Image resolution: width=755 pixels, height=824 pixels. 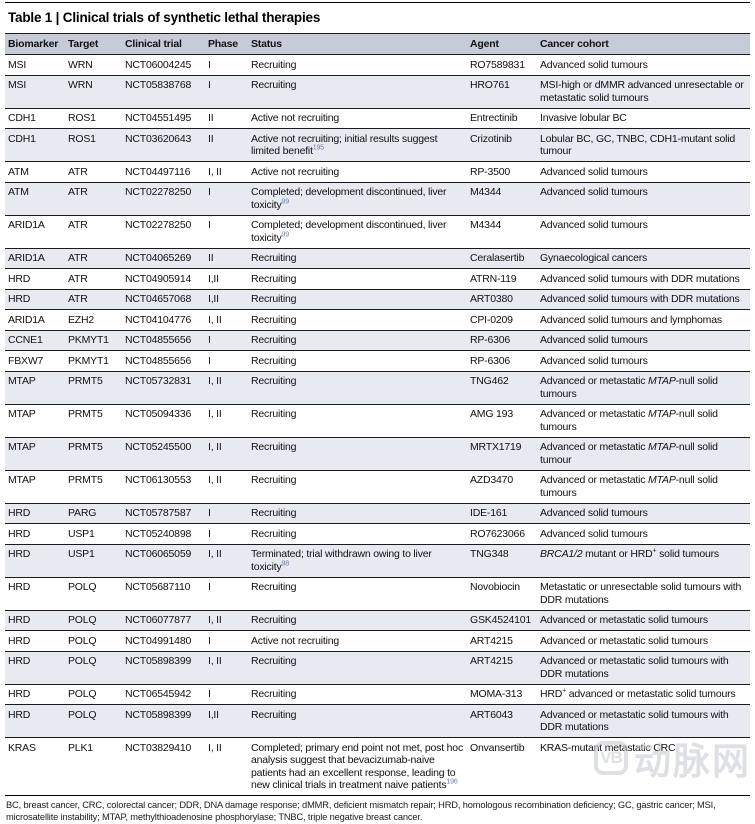 I want to click on cell-trial: NCT02278250, so click(x=163, y=199).